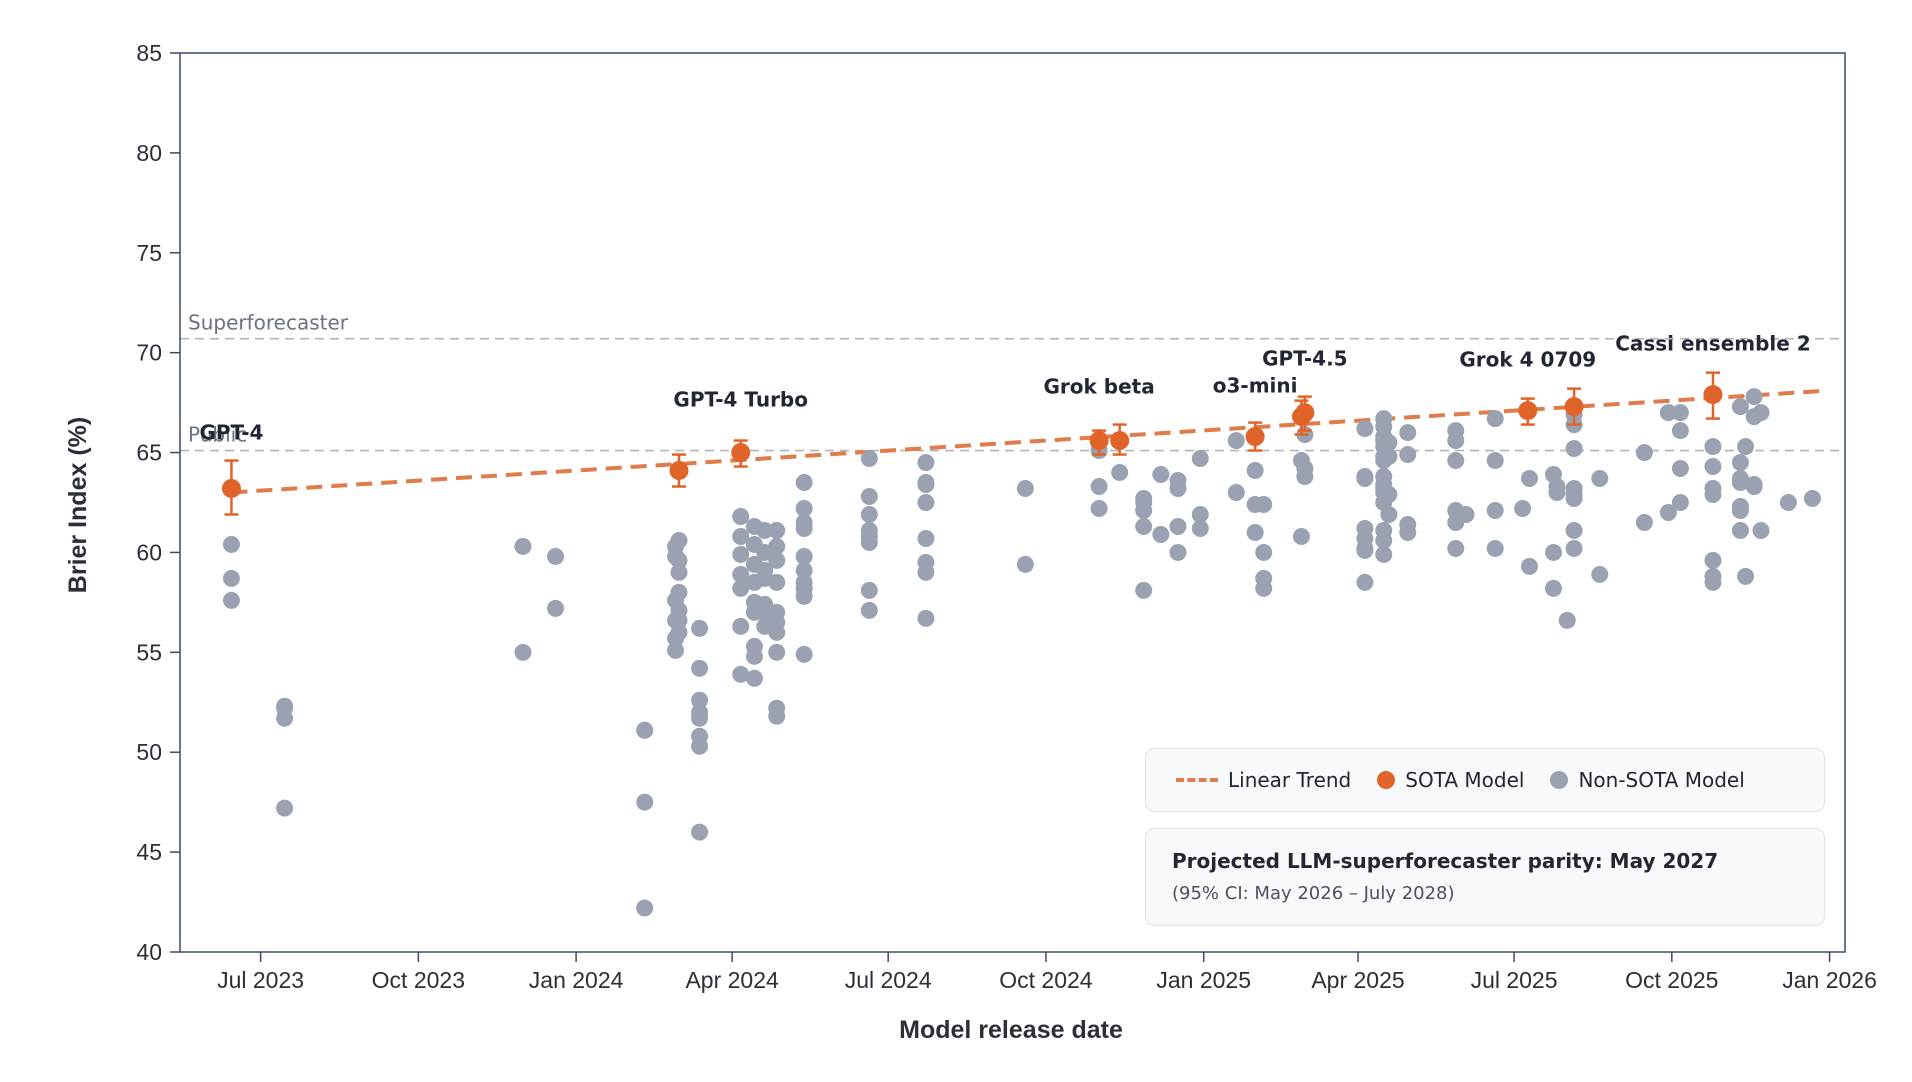 This screenshot has width=1912, height=1082. Describe the element at coordinates (149, 53) in the screenshot. I see `y-tick-label: 85` at that location.